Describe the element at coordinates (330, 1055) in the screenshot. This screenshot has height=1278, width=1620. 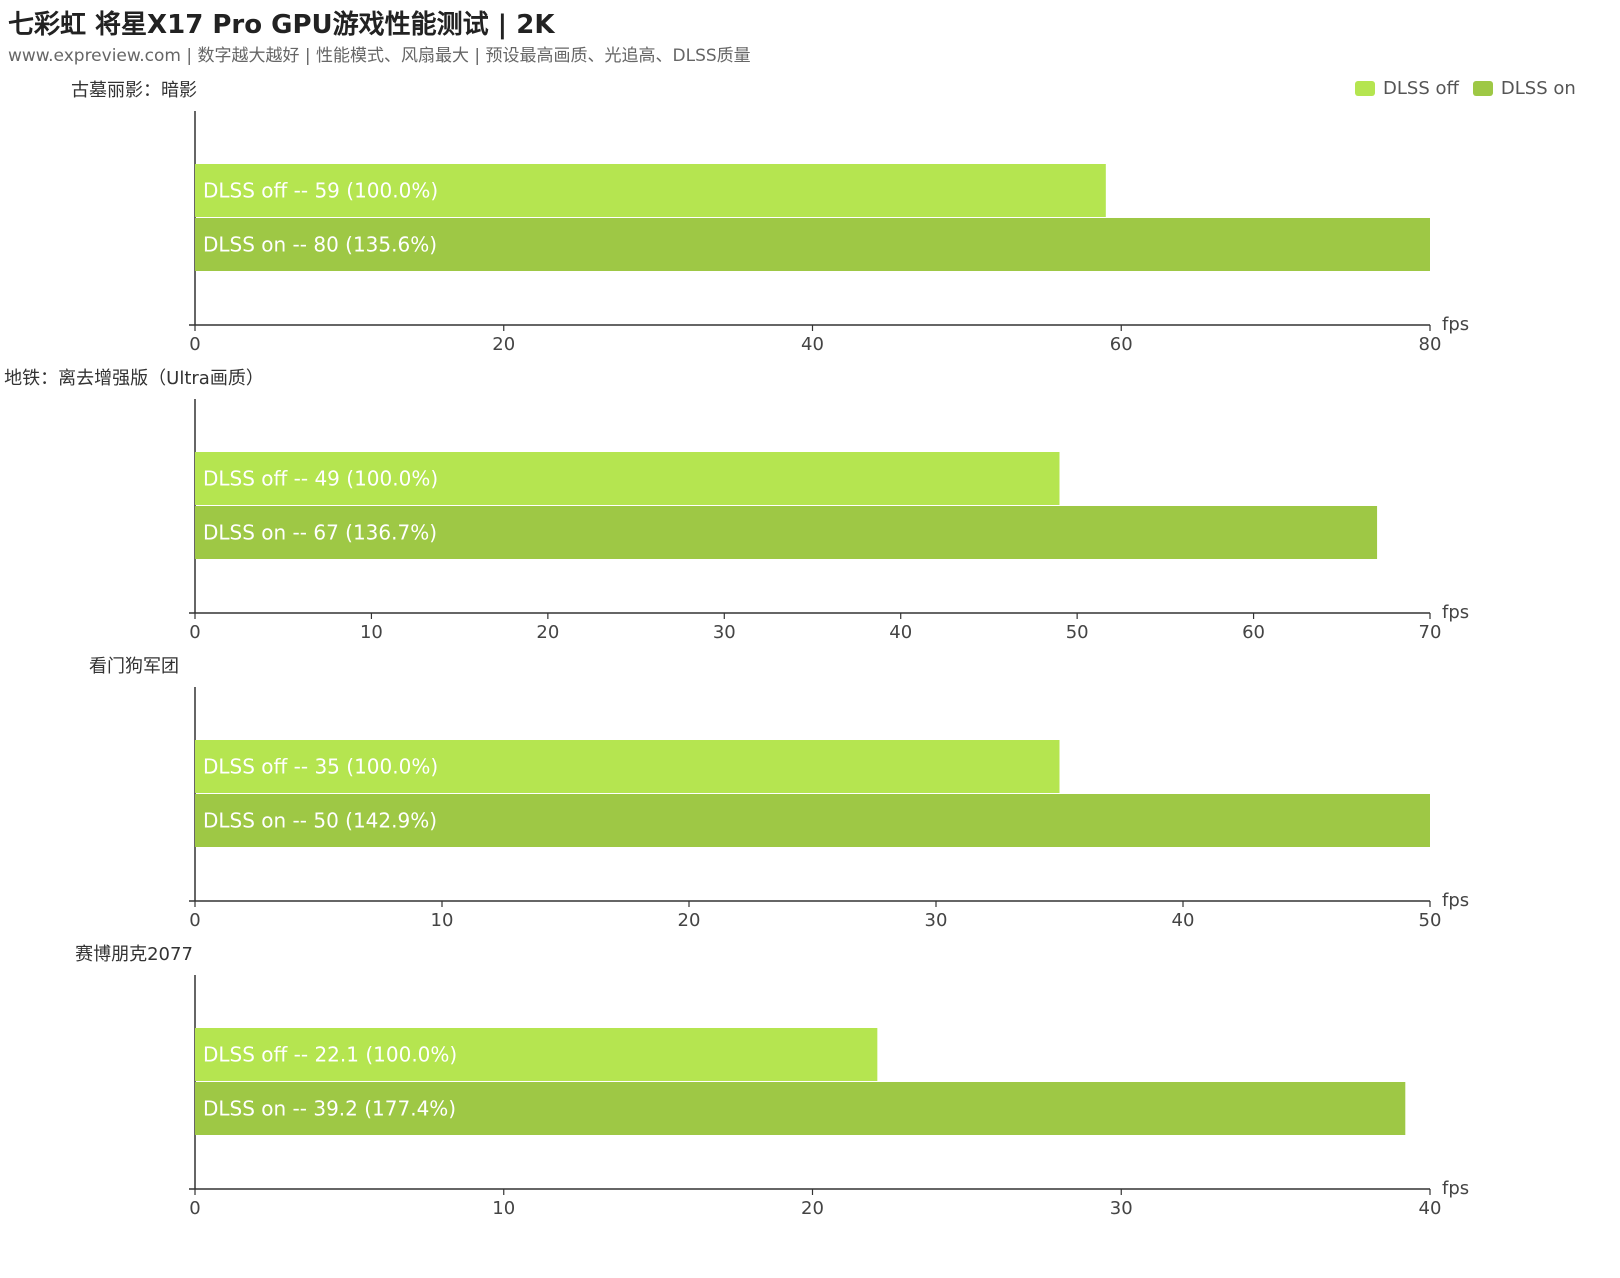
I see `bar-label: DLSS off -- 22.1 (100.0%)` at that location.